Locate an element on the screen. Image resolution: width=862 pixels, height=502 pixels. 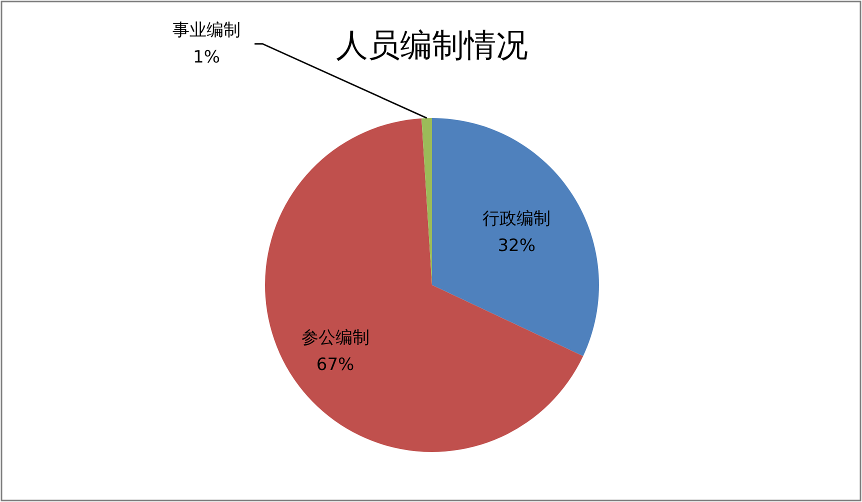
slice-label: 参公编制 is located at coordinates (335, 338).